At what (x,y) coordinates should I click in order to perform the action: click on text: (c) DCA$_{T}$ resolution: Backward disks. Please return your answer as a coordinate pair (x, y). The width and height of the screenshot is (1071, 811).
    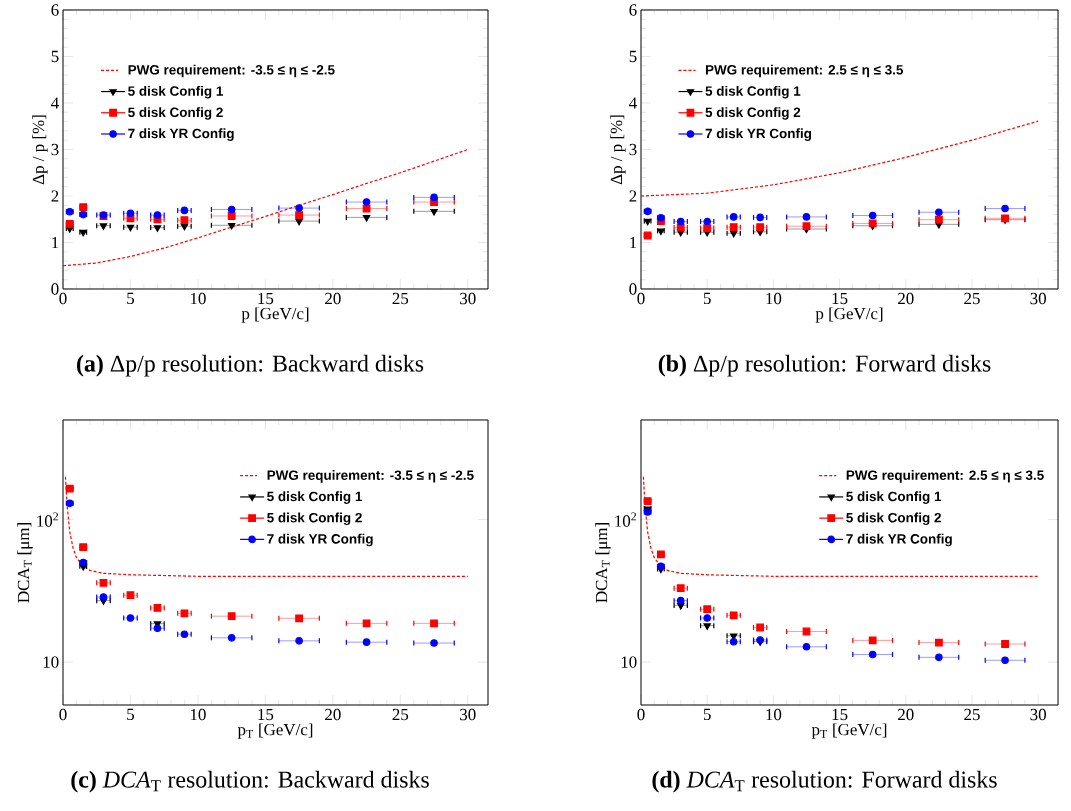
    Looking at the image, I should click on (250, 781).